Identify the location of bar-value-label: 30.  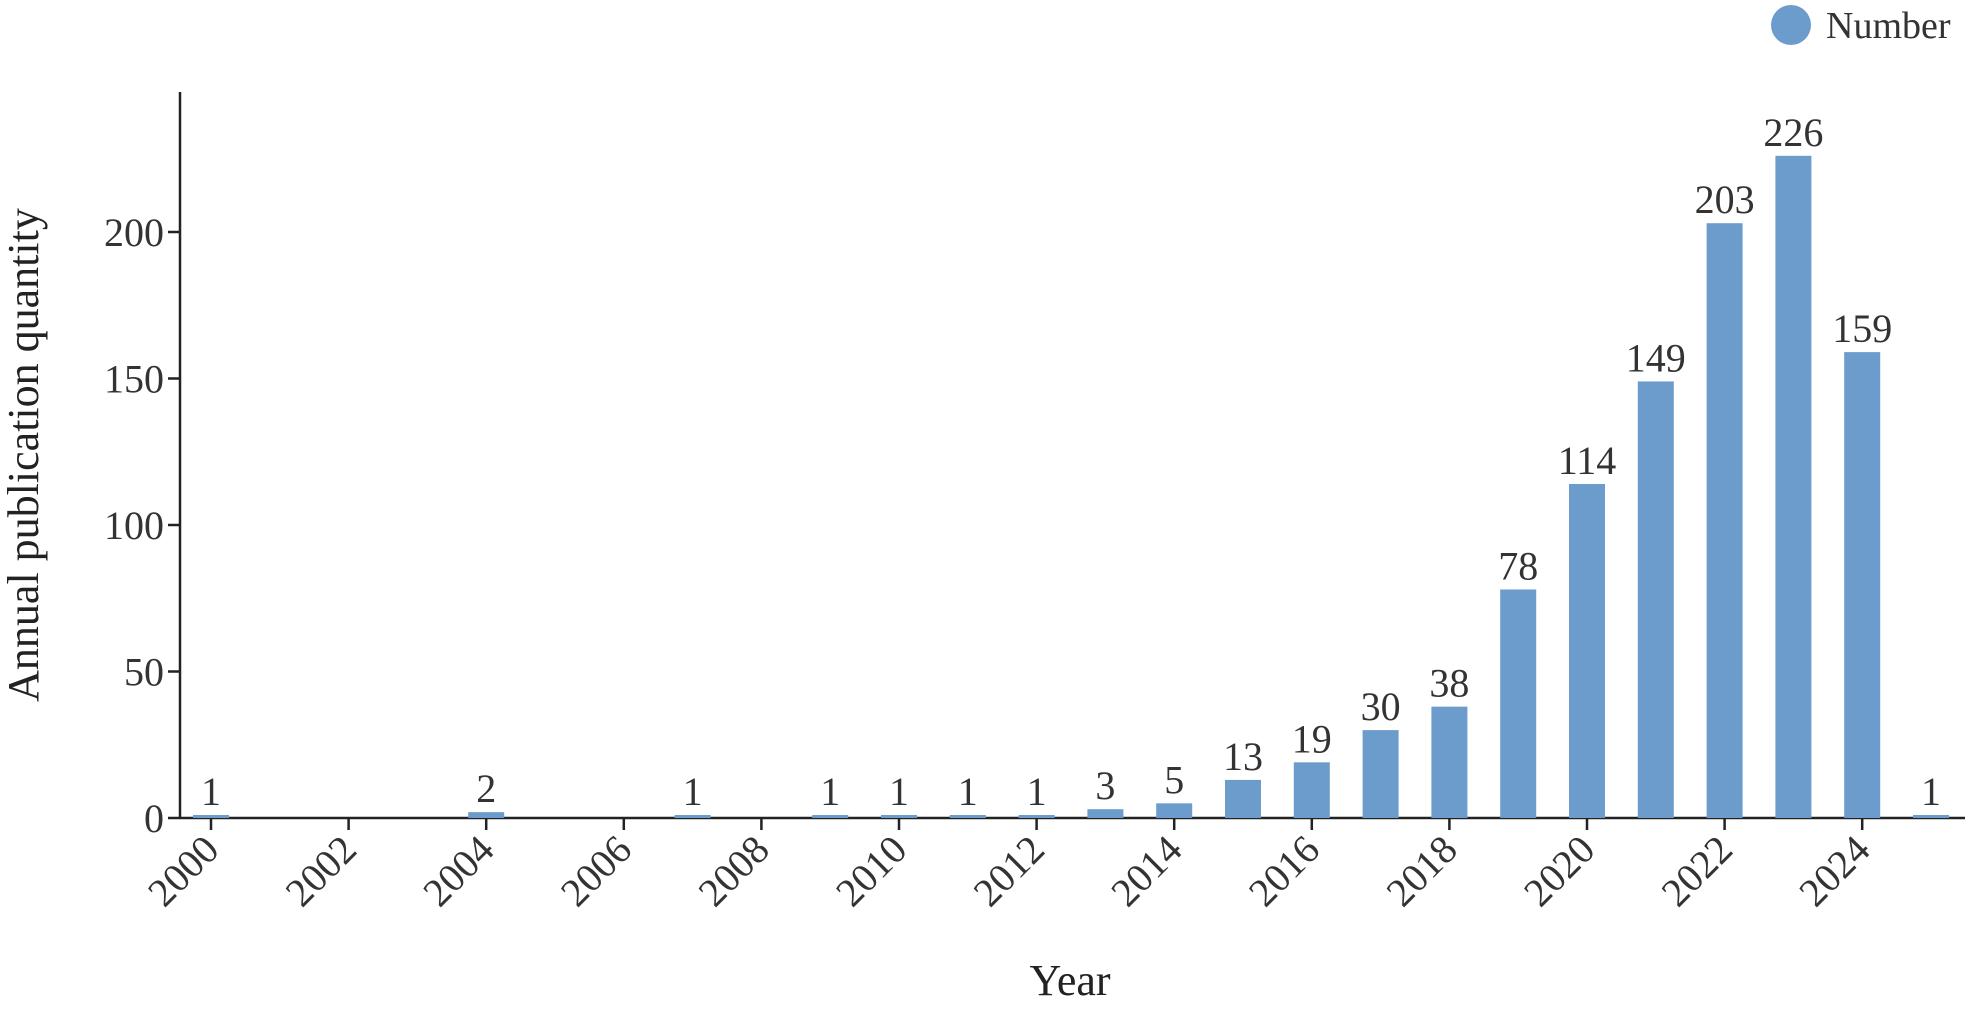
(1381, 706).